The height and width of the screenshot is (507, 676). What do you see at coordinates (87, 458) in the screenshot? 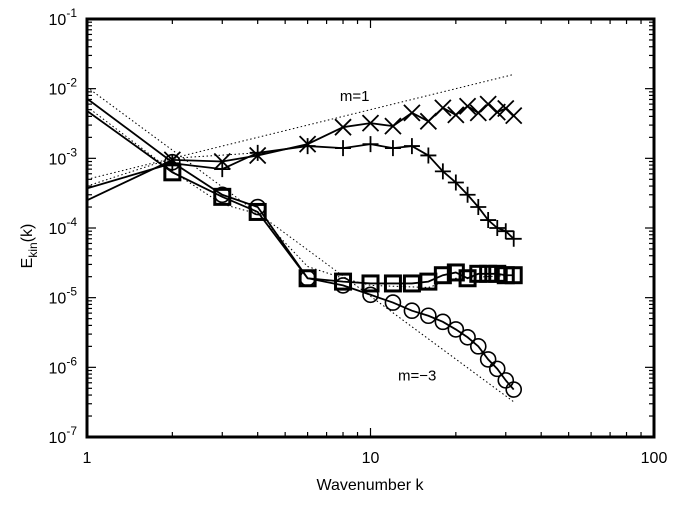
I see `x-tick-label: 1` at bounding box center [87, 458].